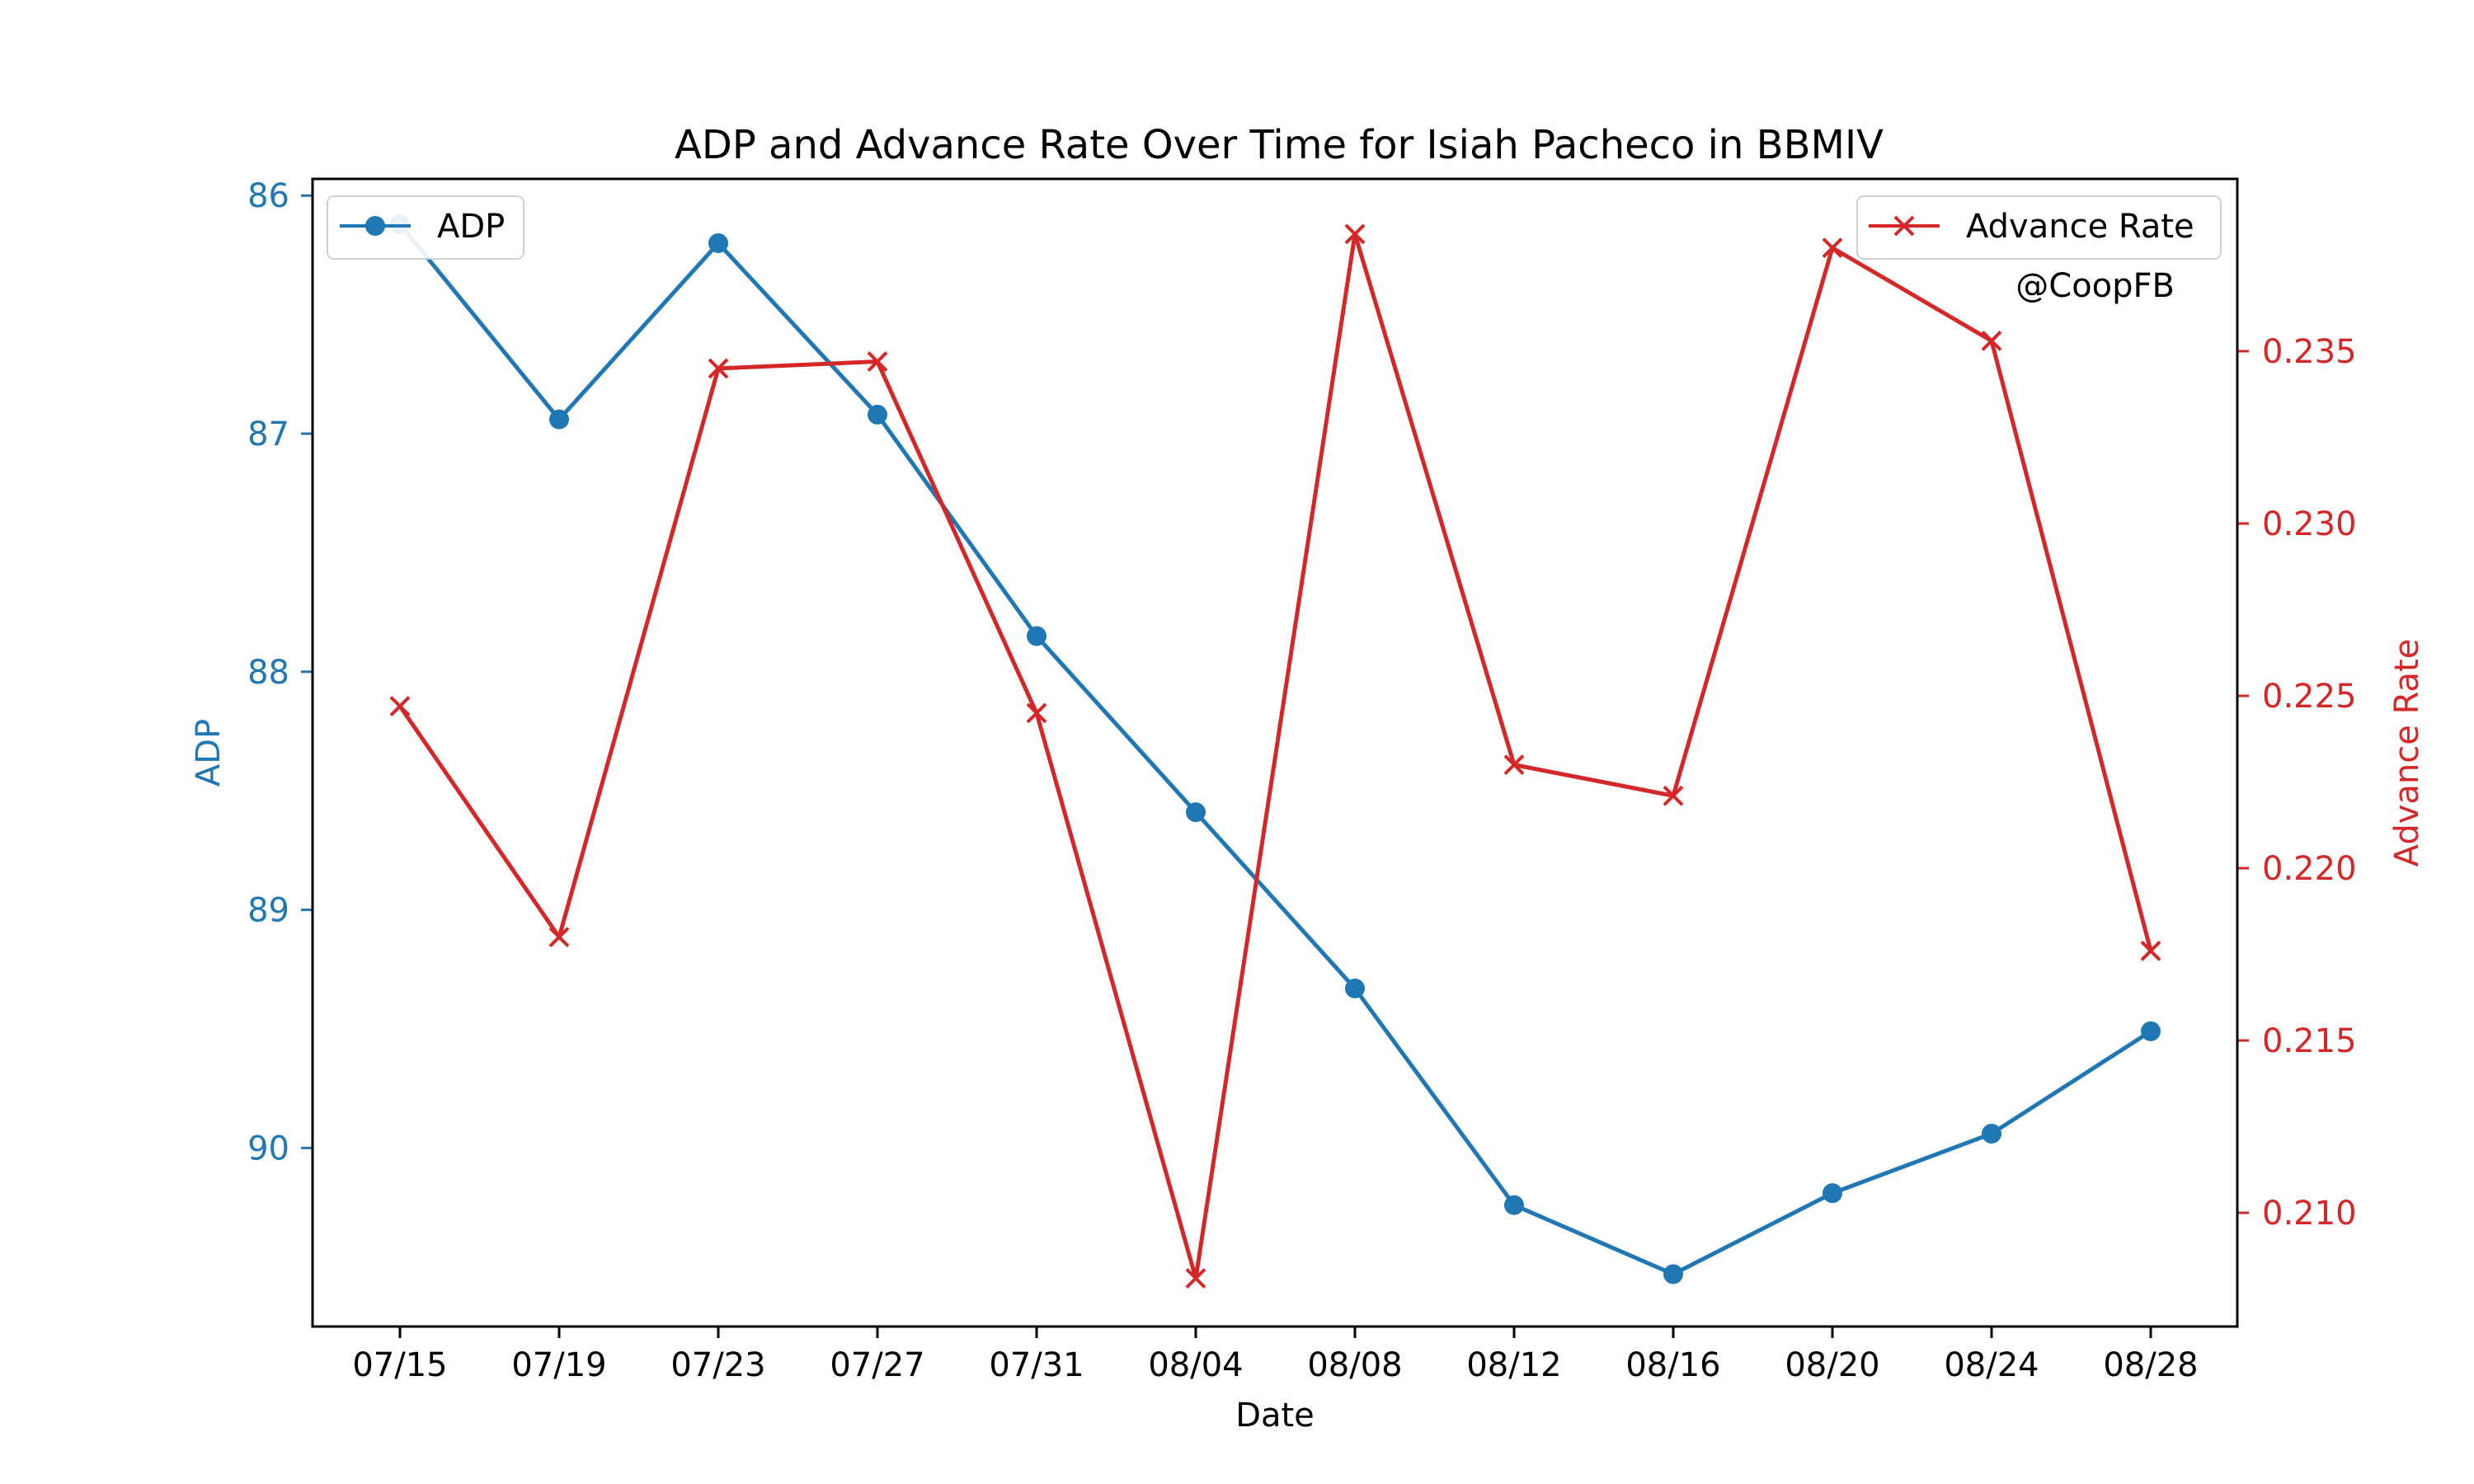 The height and width of the screenshot is (1484, 2474). I want to click on left-axis-label: ADP, so click(209, 753).